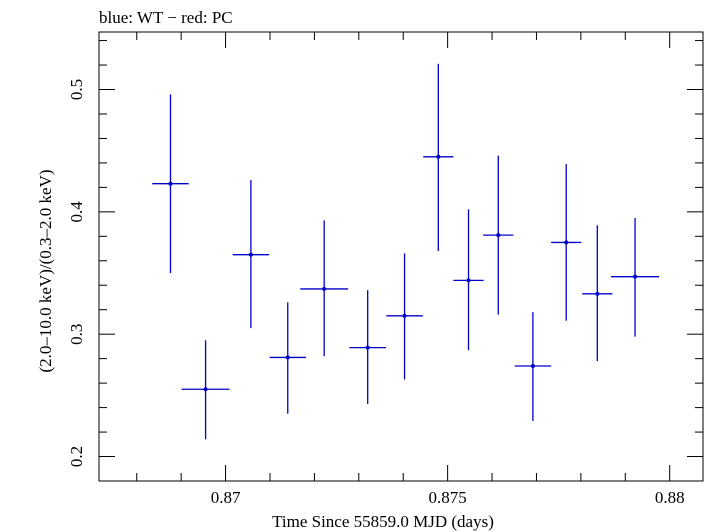 The width and height of the screenshot is (705, 532). Describe the element at coordinates (76, 89) in the screenshot. I see `y-tick-label: 0.5` at that location.